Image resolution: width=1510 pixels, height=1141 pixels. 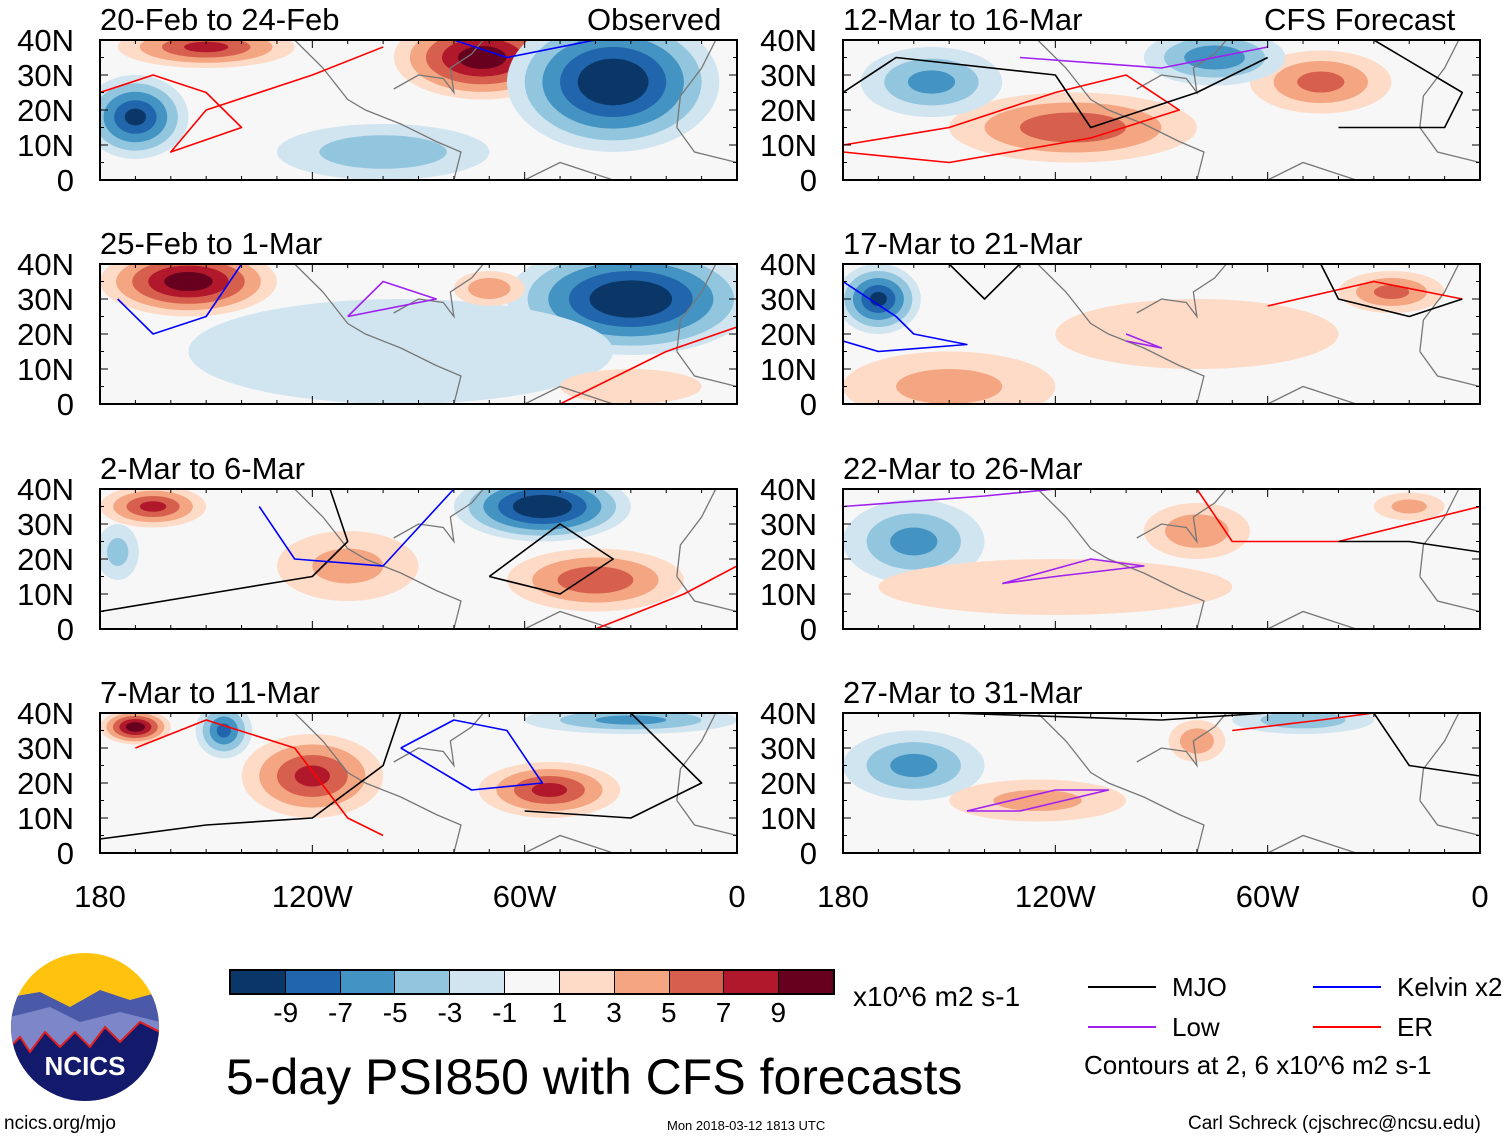 I want to click on colorbar-label: -7, so click(x=340, y=1012).